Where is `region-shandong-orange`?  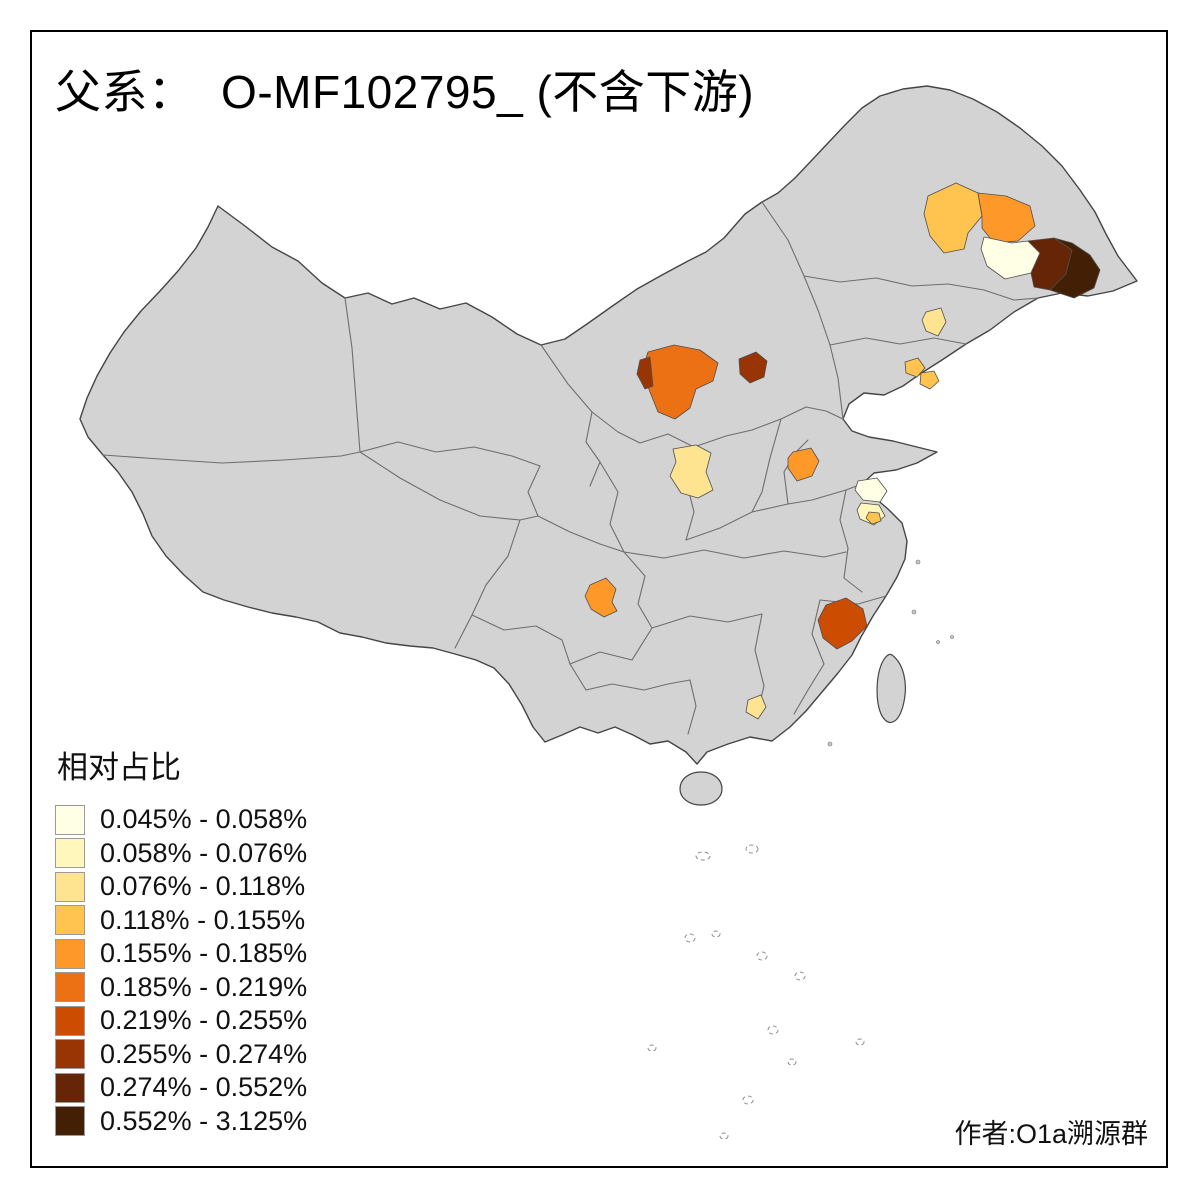 region-shandong-orange is located at coordinates (803, 464).